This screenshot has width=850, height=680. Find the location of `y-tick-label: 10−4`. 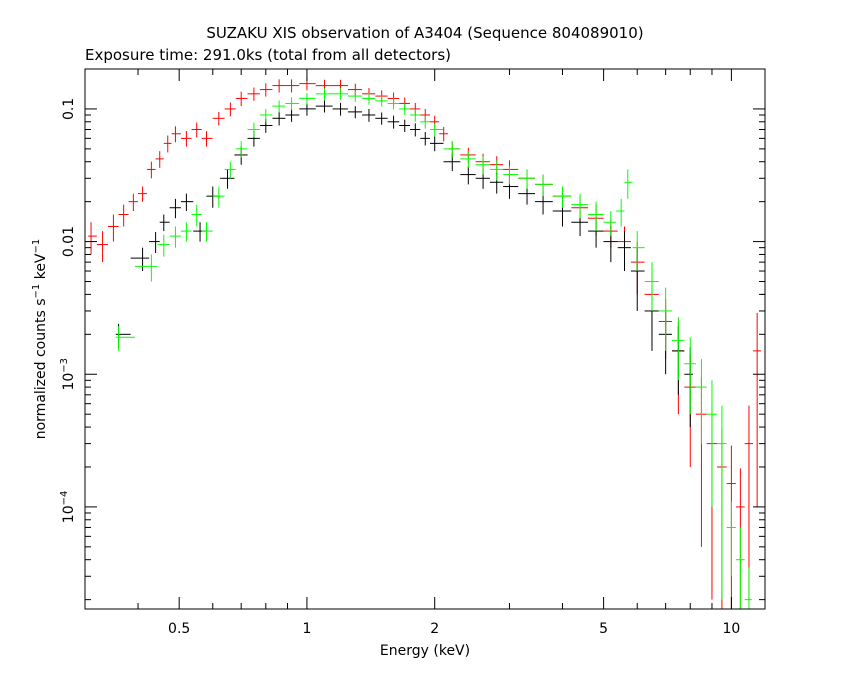

y-tick-label: 10−4 is located at coordinates (68, 507).